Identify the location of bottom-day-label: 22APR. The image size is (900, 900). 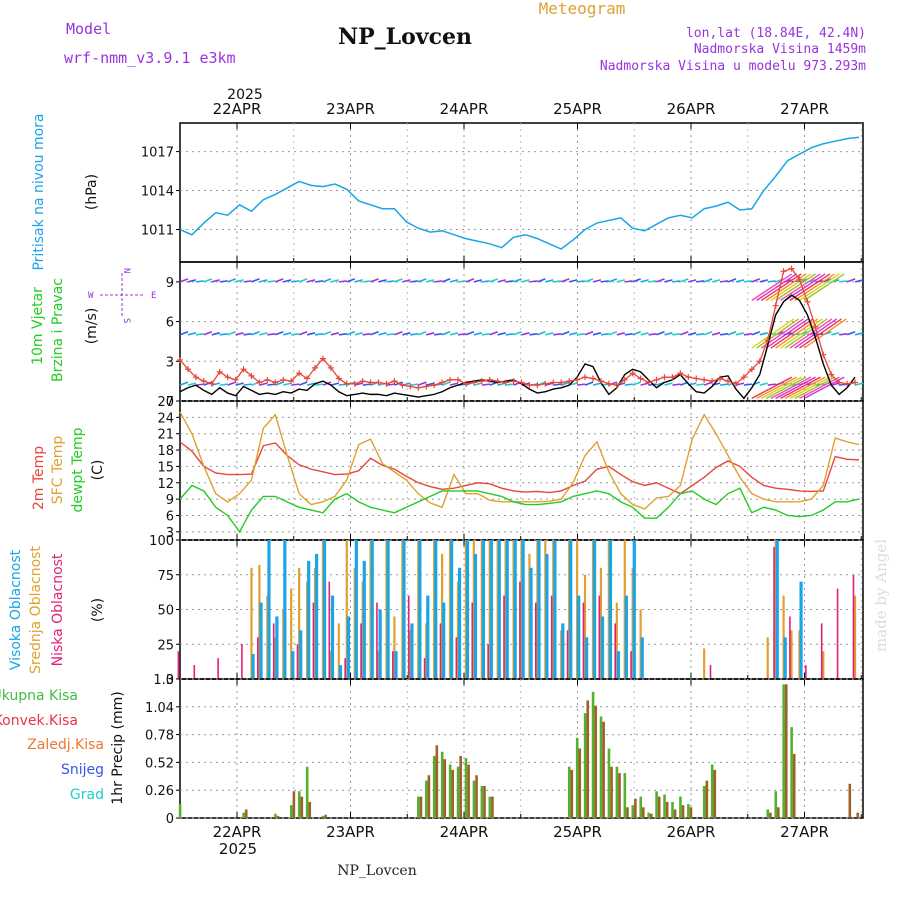
(237, 832).